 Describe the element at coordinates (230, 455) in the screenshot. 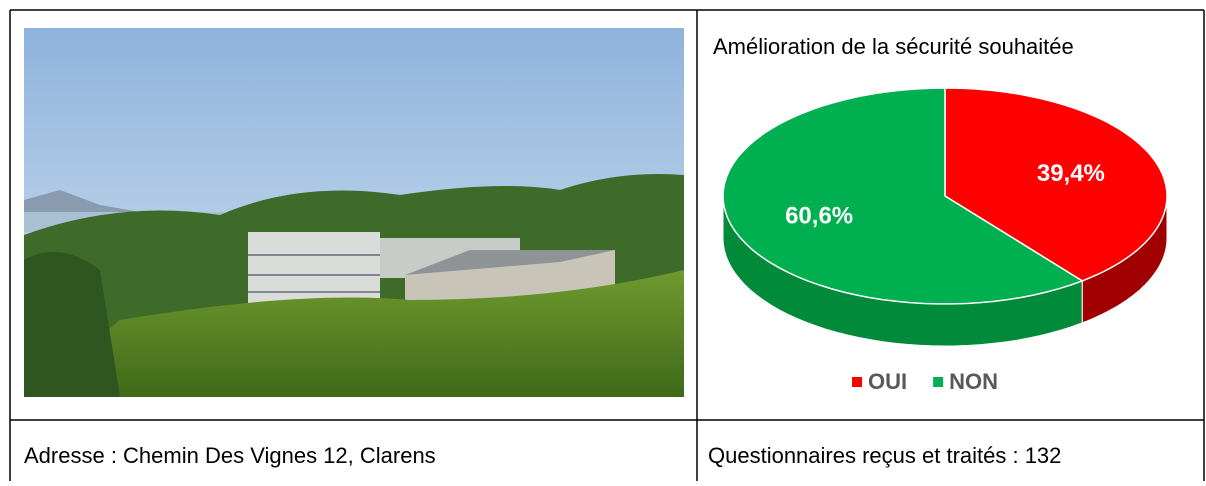

I see `address: Adresse : Chemin Des Vignes 12, Clarens` at that location.